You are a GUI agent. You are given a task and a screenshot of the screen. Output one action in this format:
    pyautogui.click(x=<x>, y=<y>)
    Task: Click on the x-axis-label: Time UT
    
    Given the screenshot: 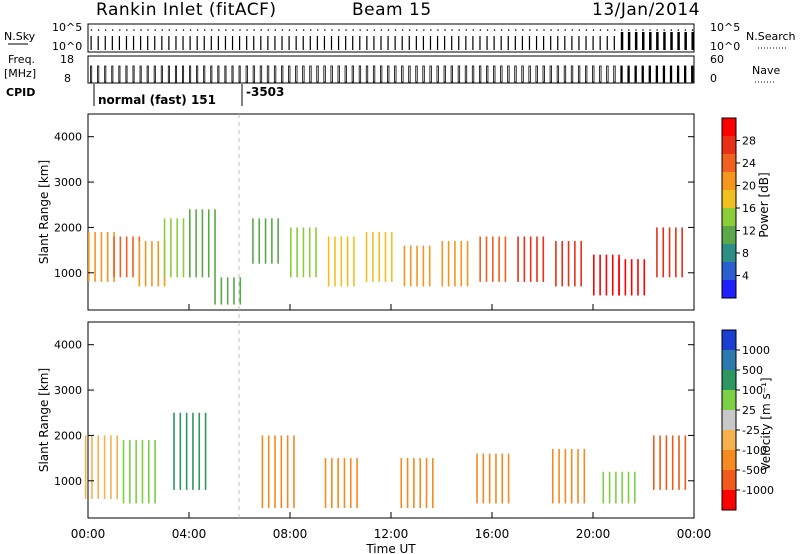 What is the action you would take?
    pyautogui.click(x=390, y=548)
    